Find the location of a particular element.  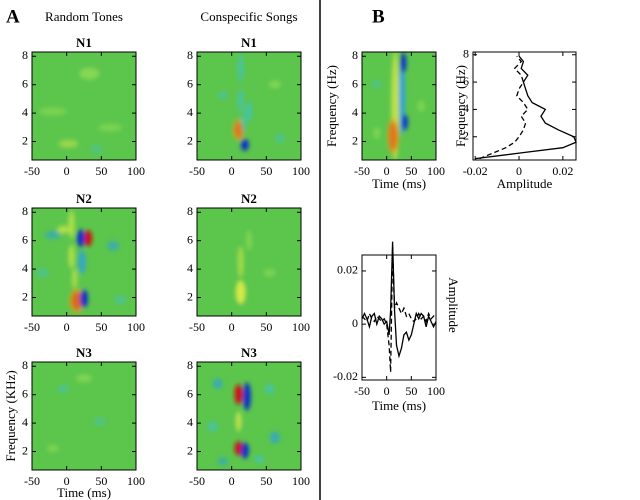

plot-bg is located at coordinates (524, 106).